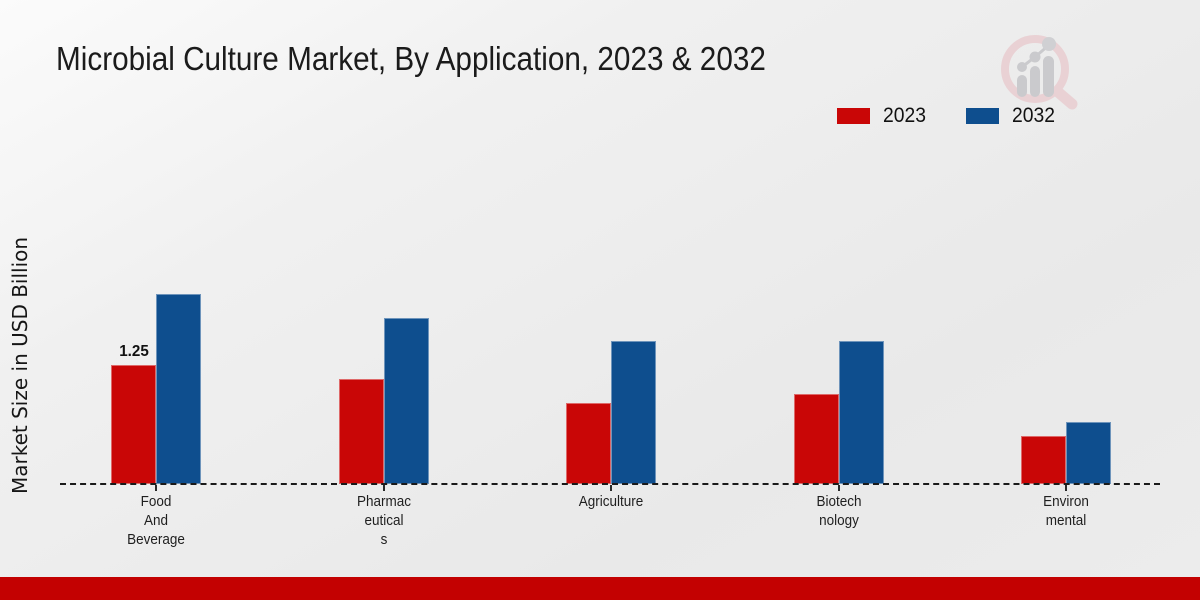 Image resolution: width=1200 pixels, height=600 pixels. What do you see at coordinates (588, 443) in the screenshot?
I see `bar-2023-agriculture` at bounding box center [588, 443].